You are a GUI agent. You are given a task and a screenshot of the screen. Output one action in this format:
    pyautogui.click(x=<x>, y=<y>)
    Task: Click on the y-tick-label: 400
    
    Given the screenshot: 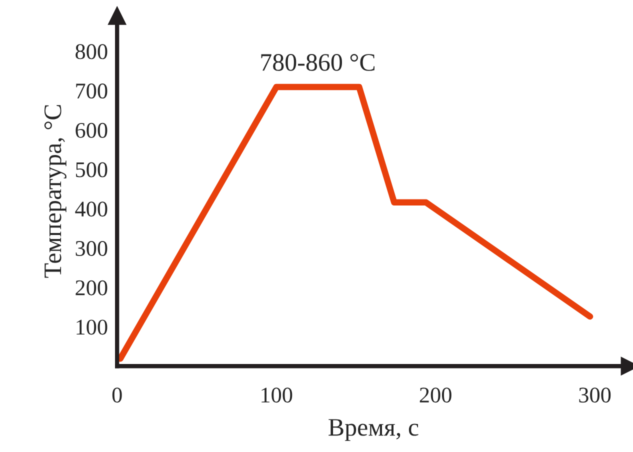 What is the action you would take?
    pyautogui.click(x=91, y=209)
    